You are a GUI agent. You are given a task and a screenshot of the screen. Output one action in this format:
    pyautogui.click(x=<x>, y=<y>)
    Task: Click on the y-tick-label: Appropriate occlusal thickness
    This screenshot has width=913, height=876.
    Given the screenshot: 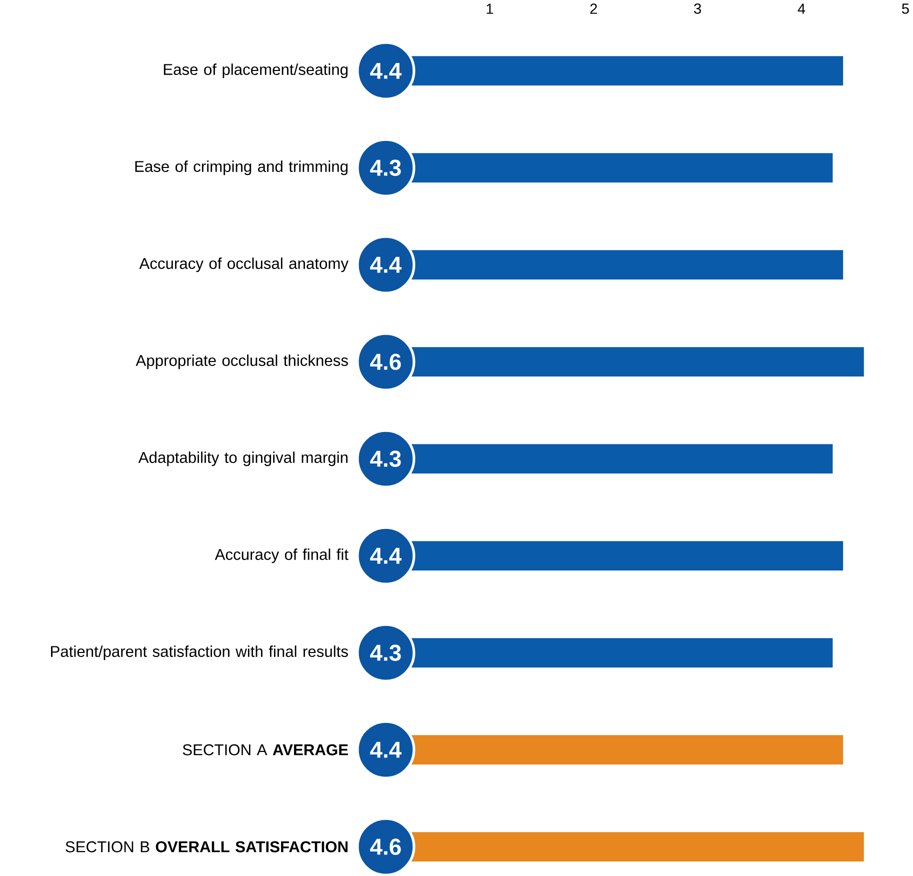 What is the action you would take?
    pyautogui.click(x=242, y=361)
    